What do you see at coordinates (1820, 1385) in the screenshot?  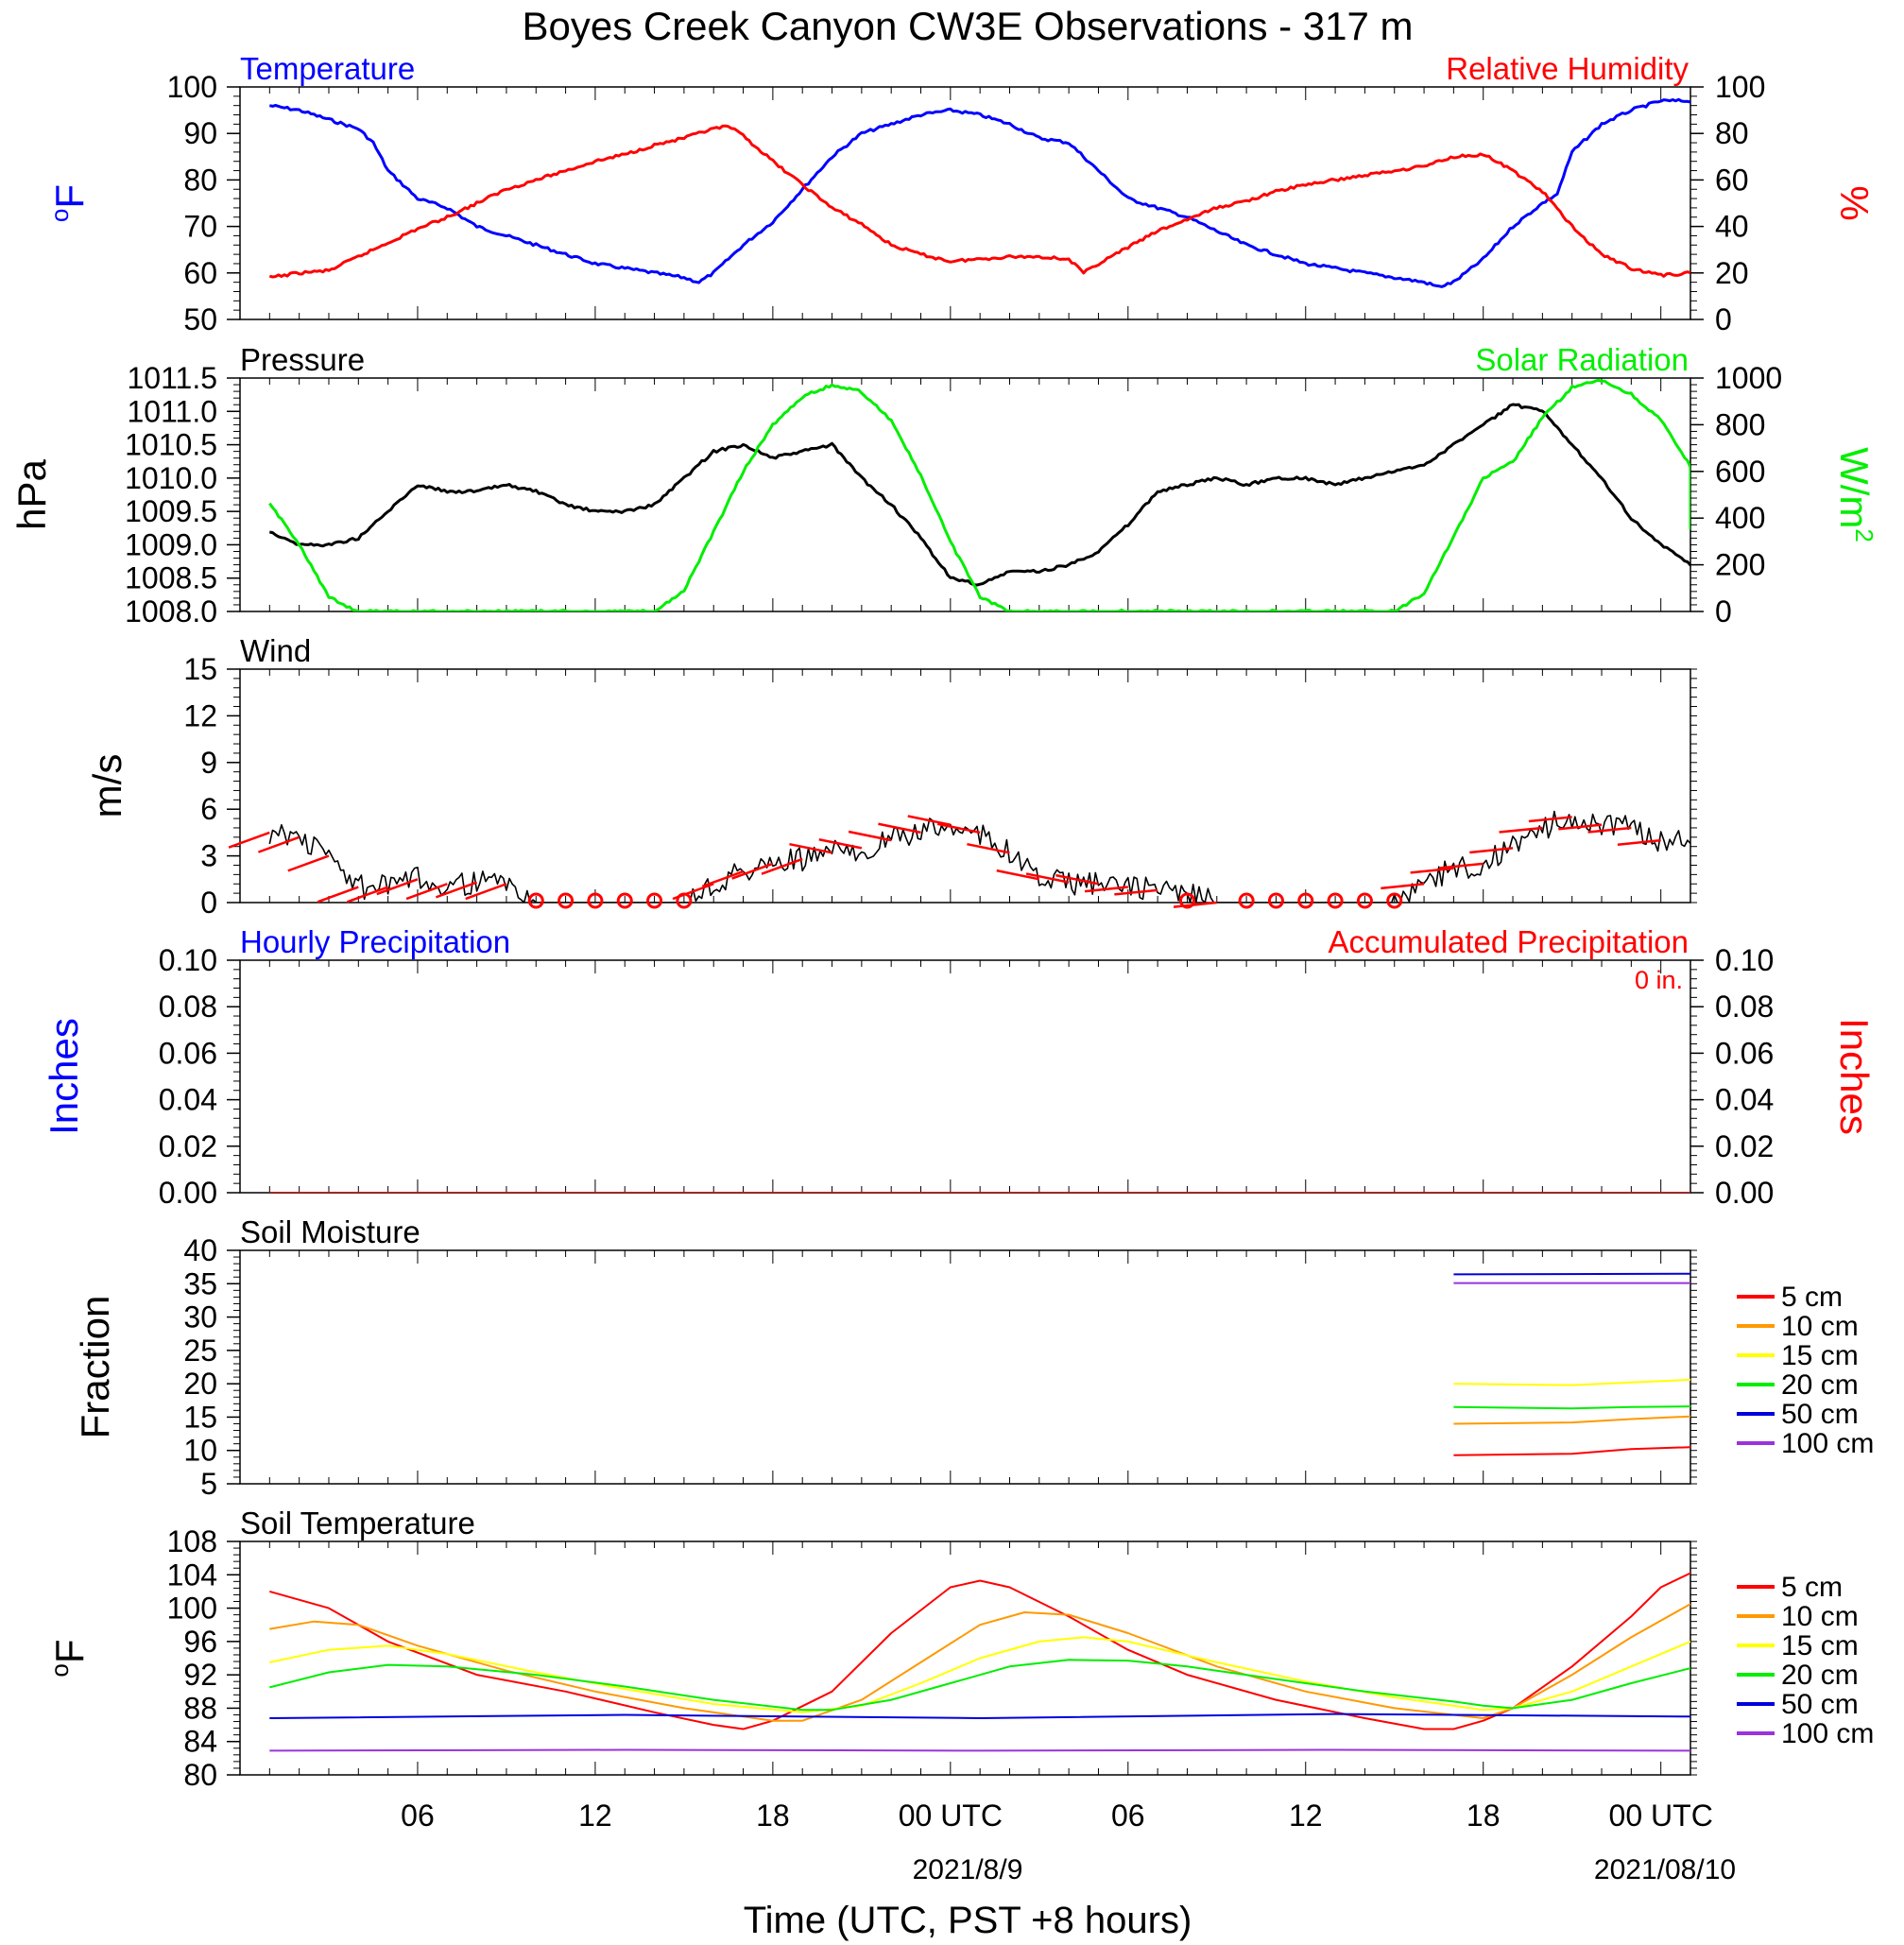 I see `legend-label: 20 cm` at bounding box center [1820, 1385].